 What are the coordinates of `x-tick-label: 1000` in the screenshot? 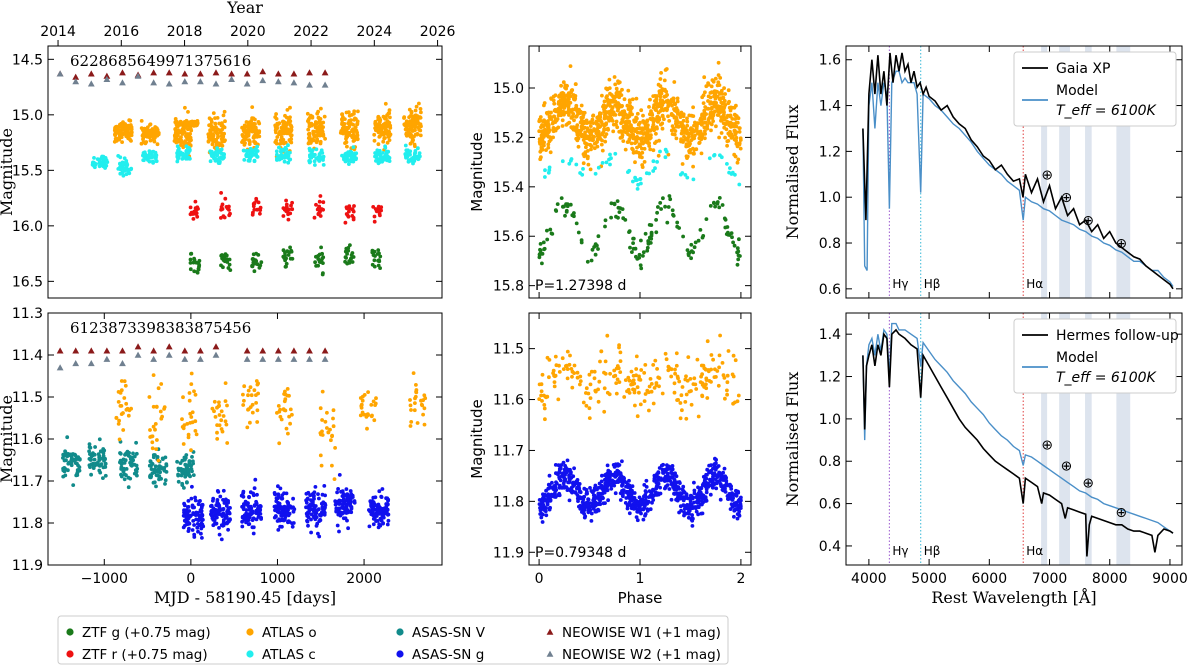 It's located at (278, 579).